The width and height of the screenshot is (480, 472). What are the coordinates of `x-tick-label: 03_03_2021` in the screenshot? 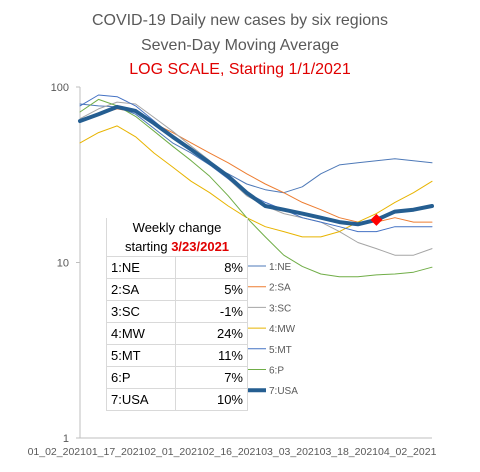 It's located at (290, 452).